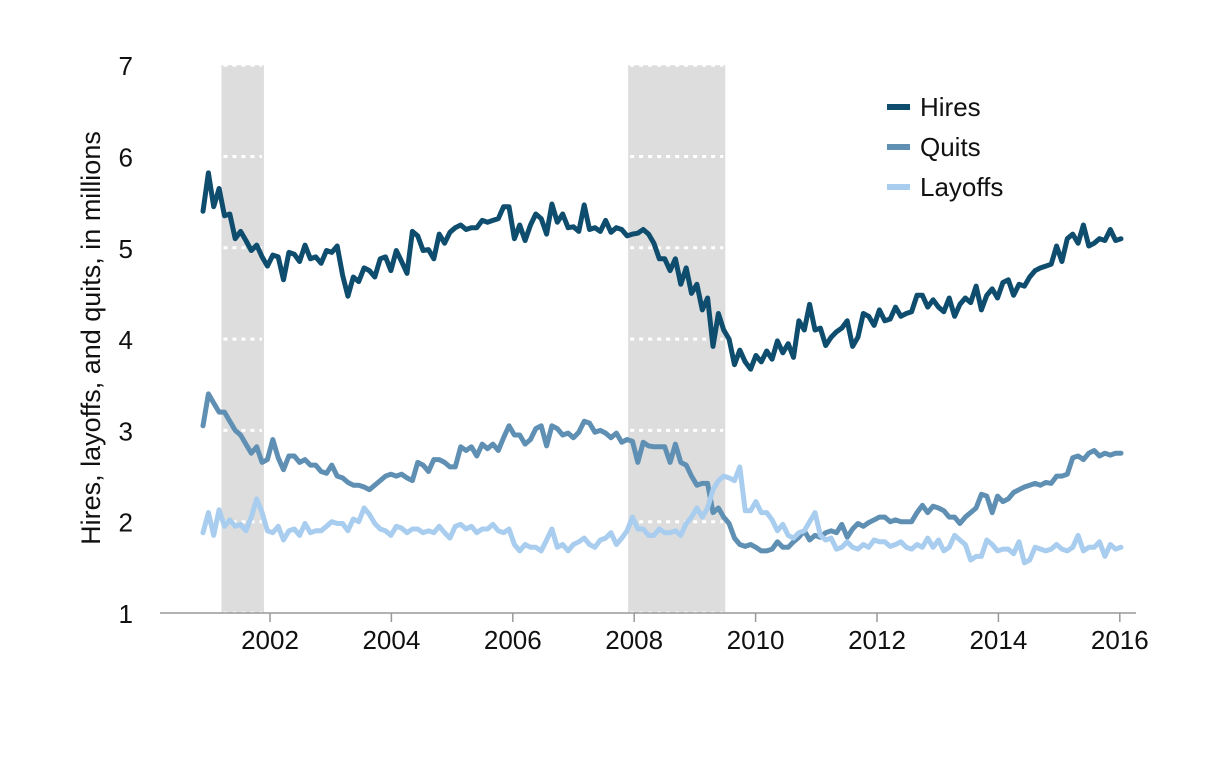 The width and height of the screenshot is (1216, 761). Describe the element at coordinates (270, 640) in the screenshot. I see `x-tick-label: 2002` at that location.